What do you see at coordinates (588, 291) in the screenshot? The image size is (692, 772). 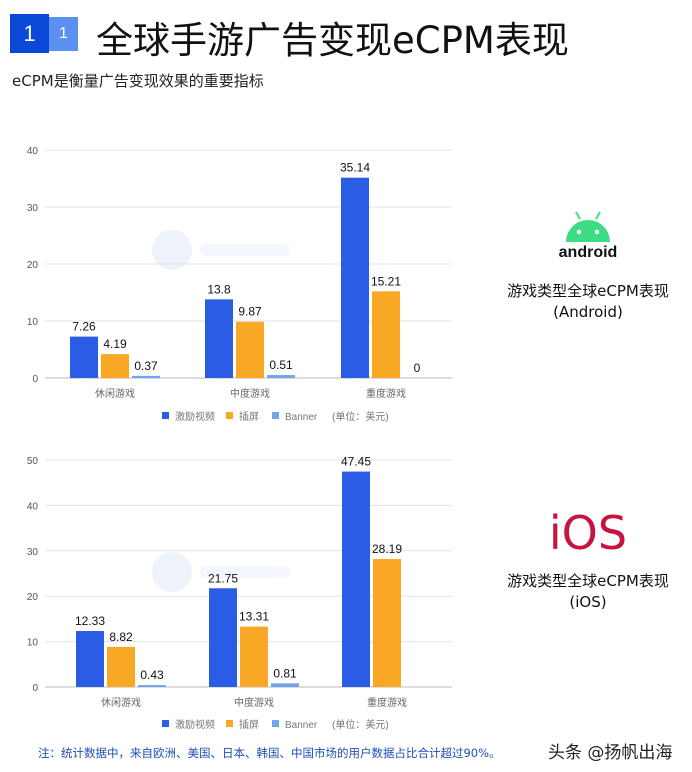 I see `android-caption-line1: 游戏类型全球eCPM表现` at bounding box center [588, 291].